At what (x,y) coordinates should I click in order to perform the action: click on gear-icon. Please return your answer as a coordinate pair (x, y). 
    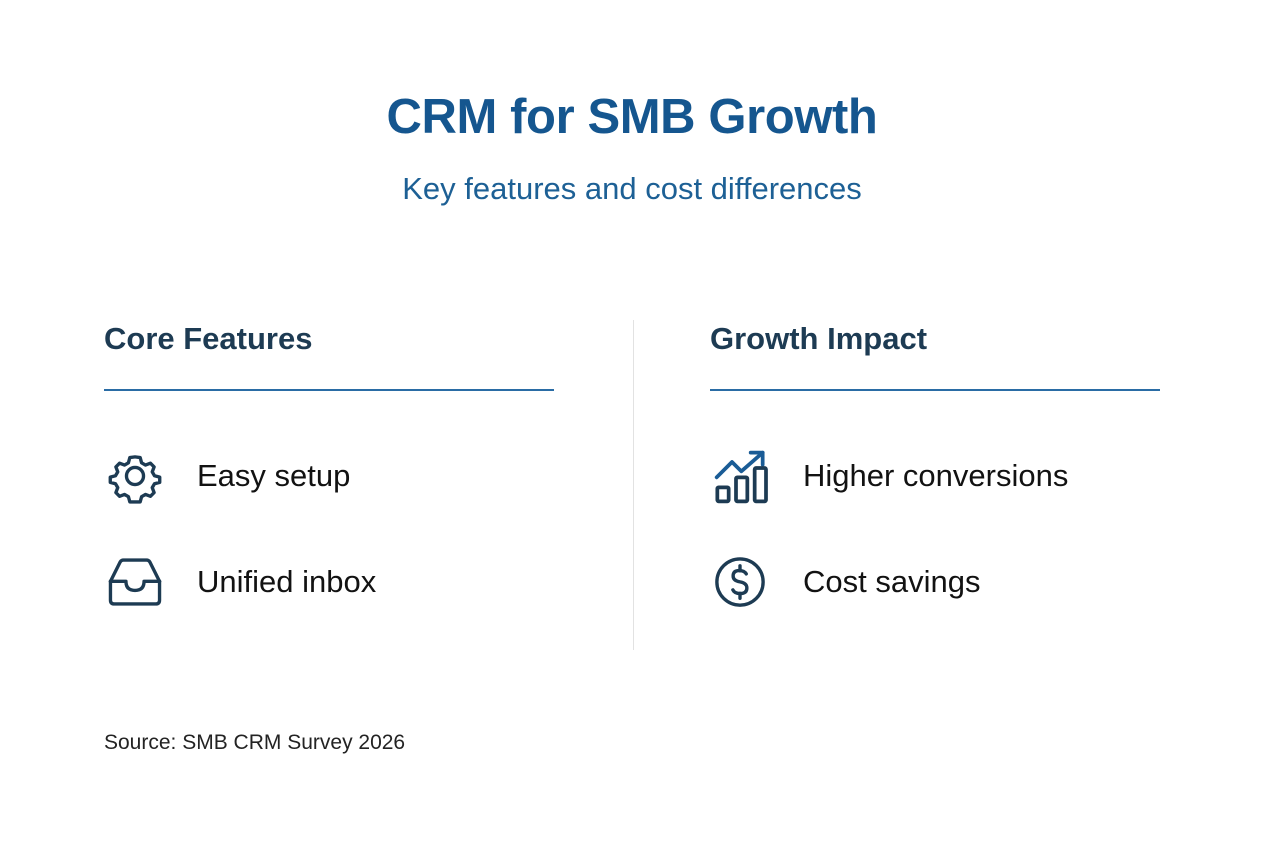
    Looking at the image, I should click on (137, 476).